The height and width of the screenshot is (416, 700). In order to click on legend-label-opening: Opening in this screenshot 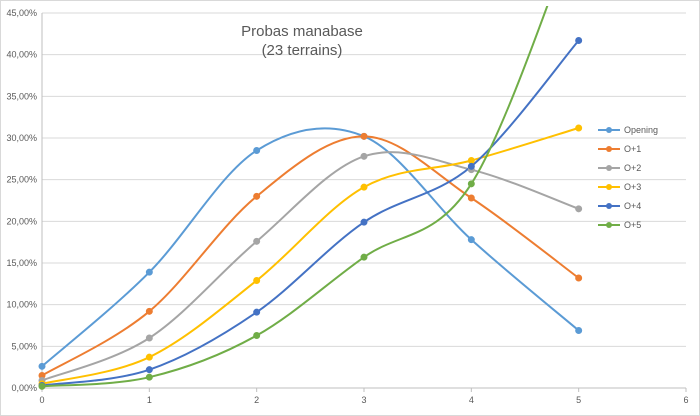, I will do `click(641, 130)`.